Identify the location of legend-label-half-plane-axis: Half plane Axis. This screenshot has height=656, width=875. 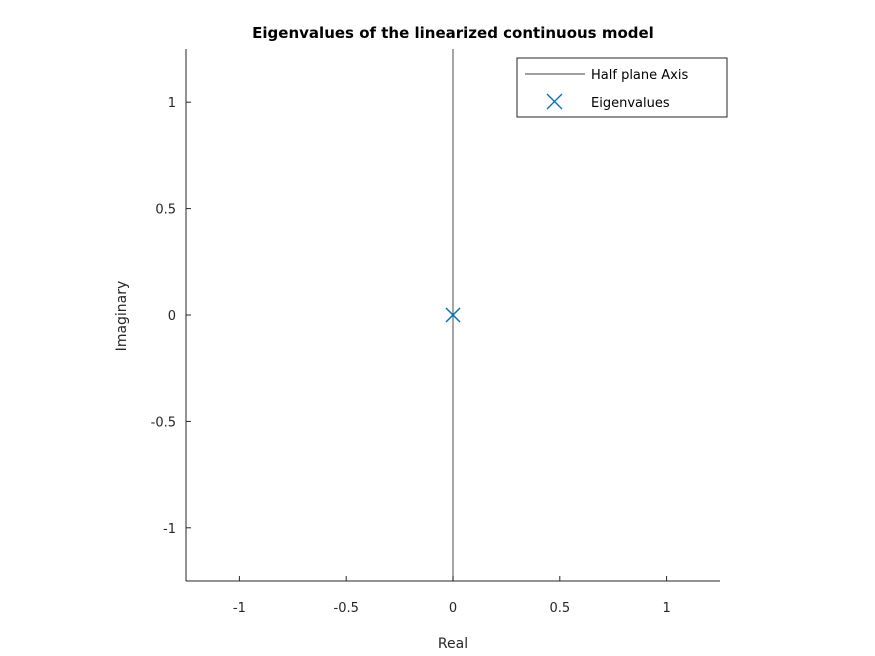
(639, 75).